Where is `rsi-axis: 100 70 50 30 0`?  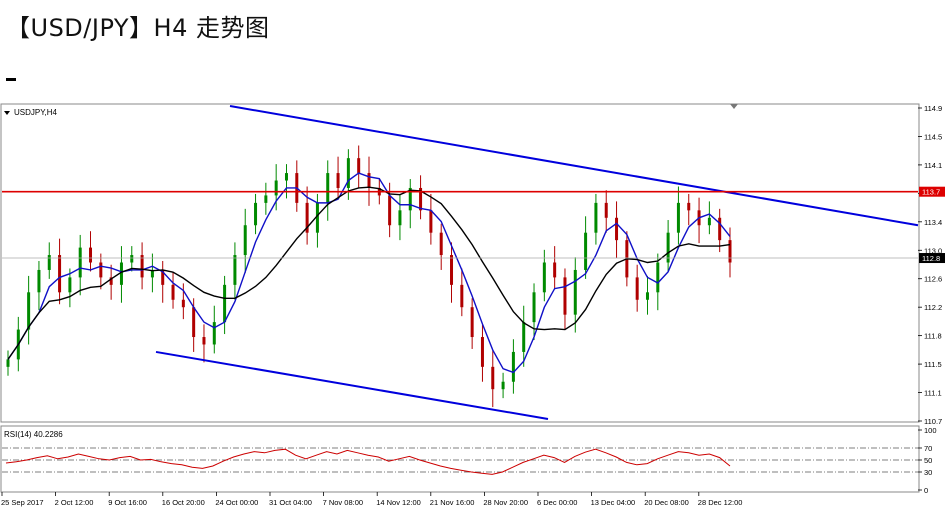 rsi-axis: 100 70 50 30 0 is located at coordinates (927, 460).